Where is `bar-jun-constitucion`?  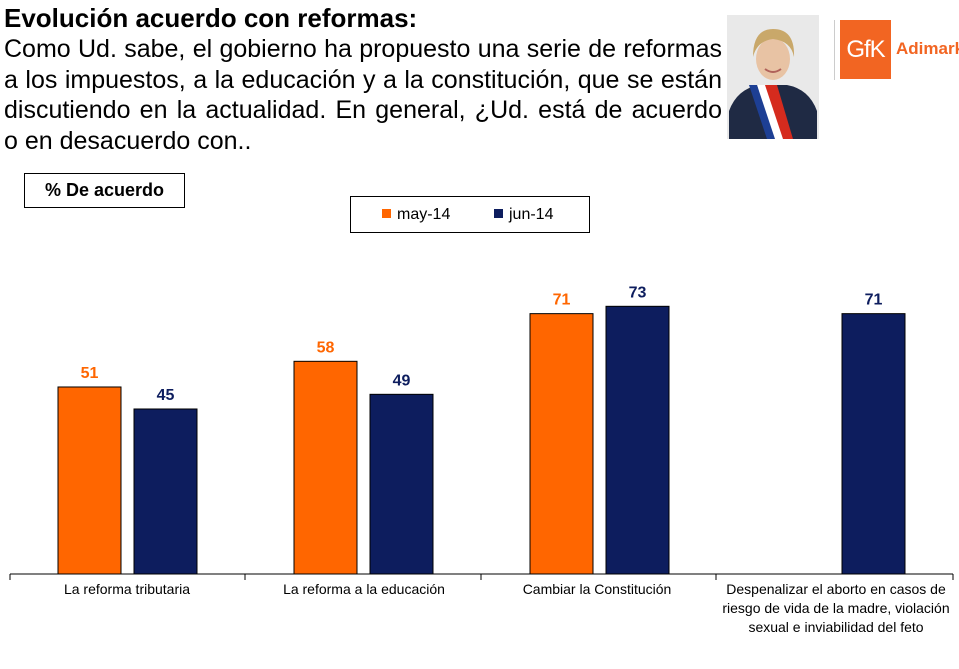
bar-jun-constitucion is located at coordinates (637, 440).